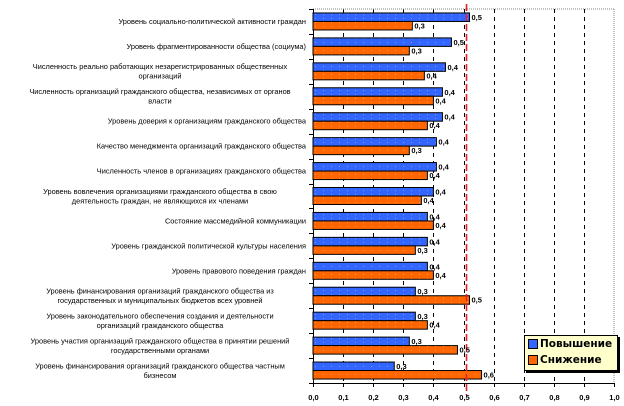 The height and width of the screenshot is (406, 624). Describe the element at coordinates (464, 397) in the screenshot. I see `x-tick-label: 0,5` at that location.